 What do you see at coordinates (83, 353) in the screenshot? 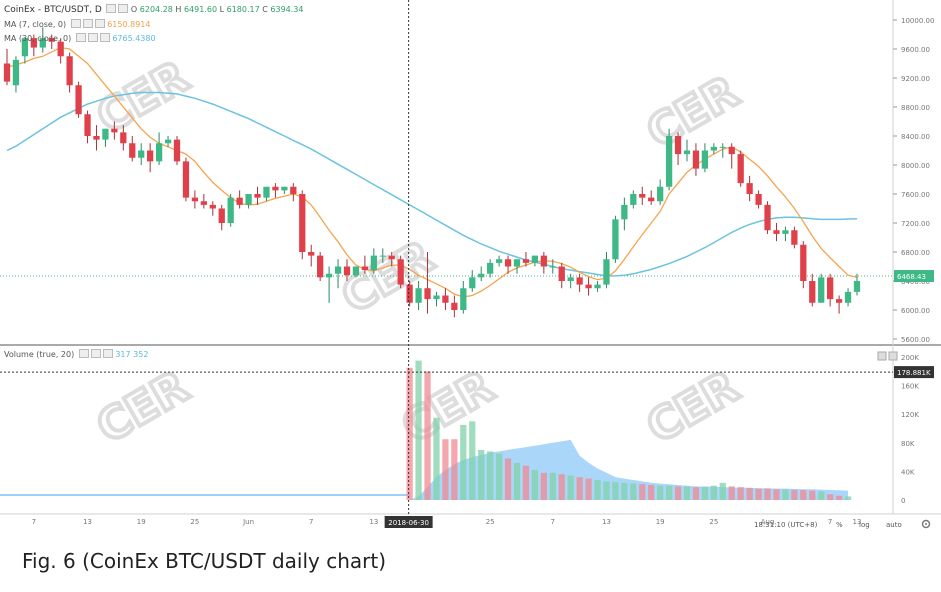
I see `eye-icon` at bounding box center [83, 353].